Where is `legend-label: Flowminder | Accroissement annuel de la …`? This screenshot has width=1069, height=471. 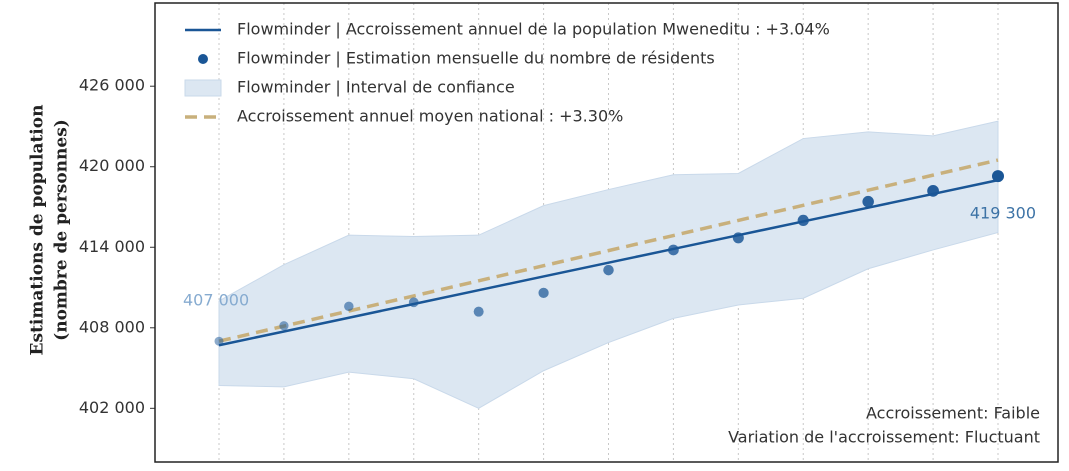
legend-label: Flowminder | Accroissement annuel de la … is located at coordinates (533, 29).